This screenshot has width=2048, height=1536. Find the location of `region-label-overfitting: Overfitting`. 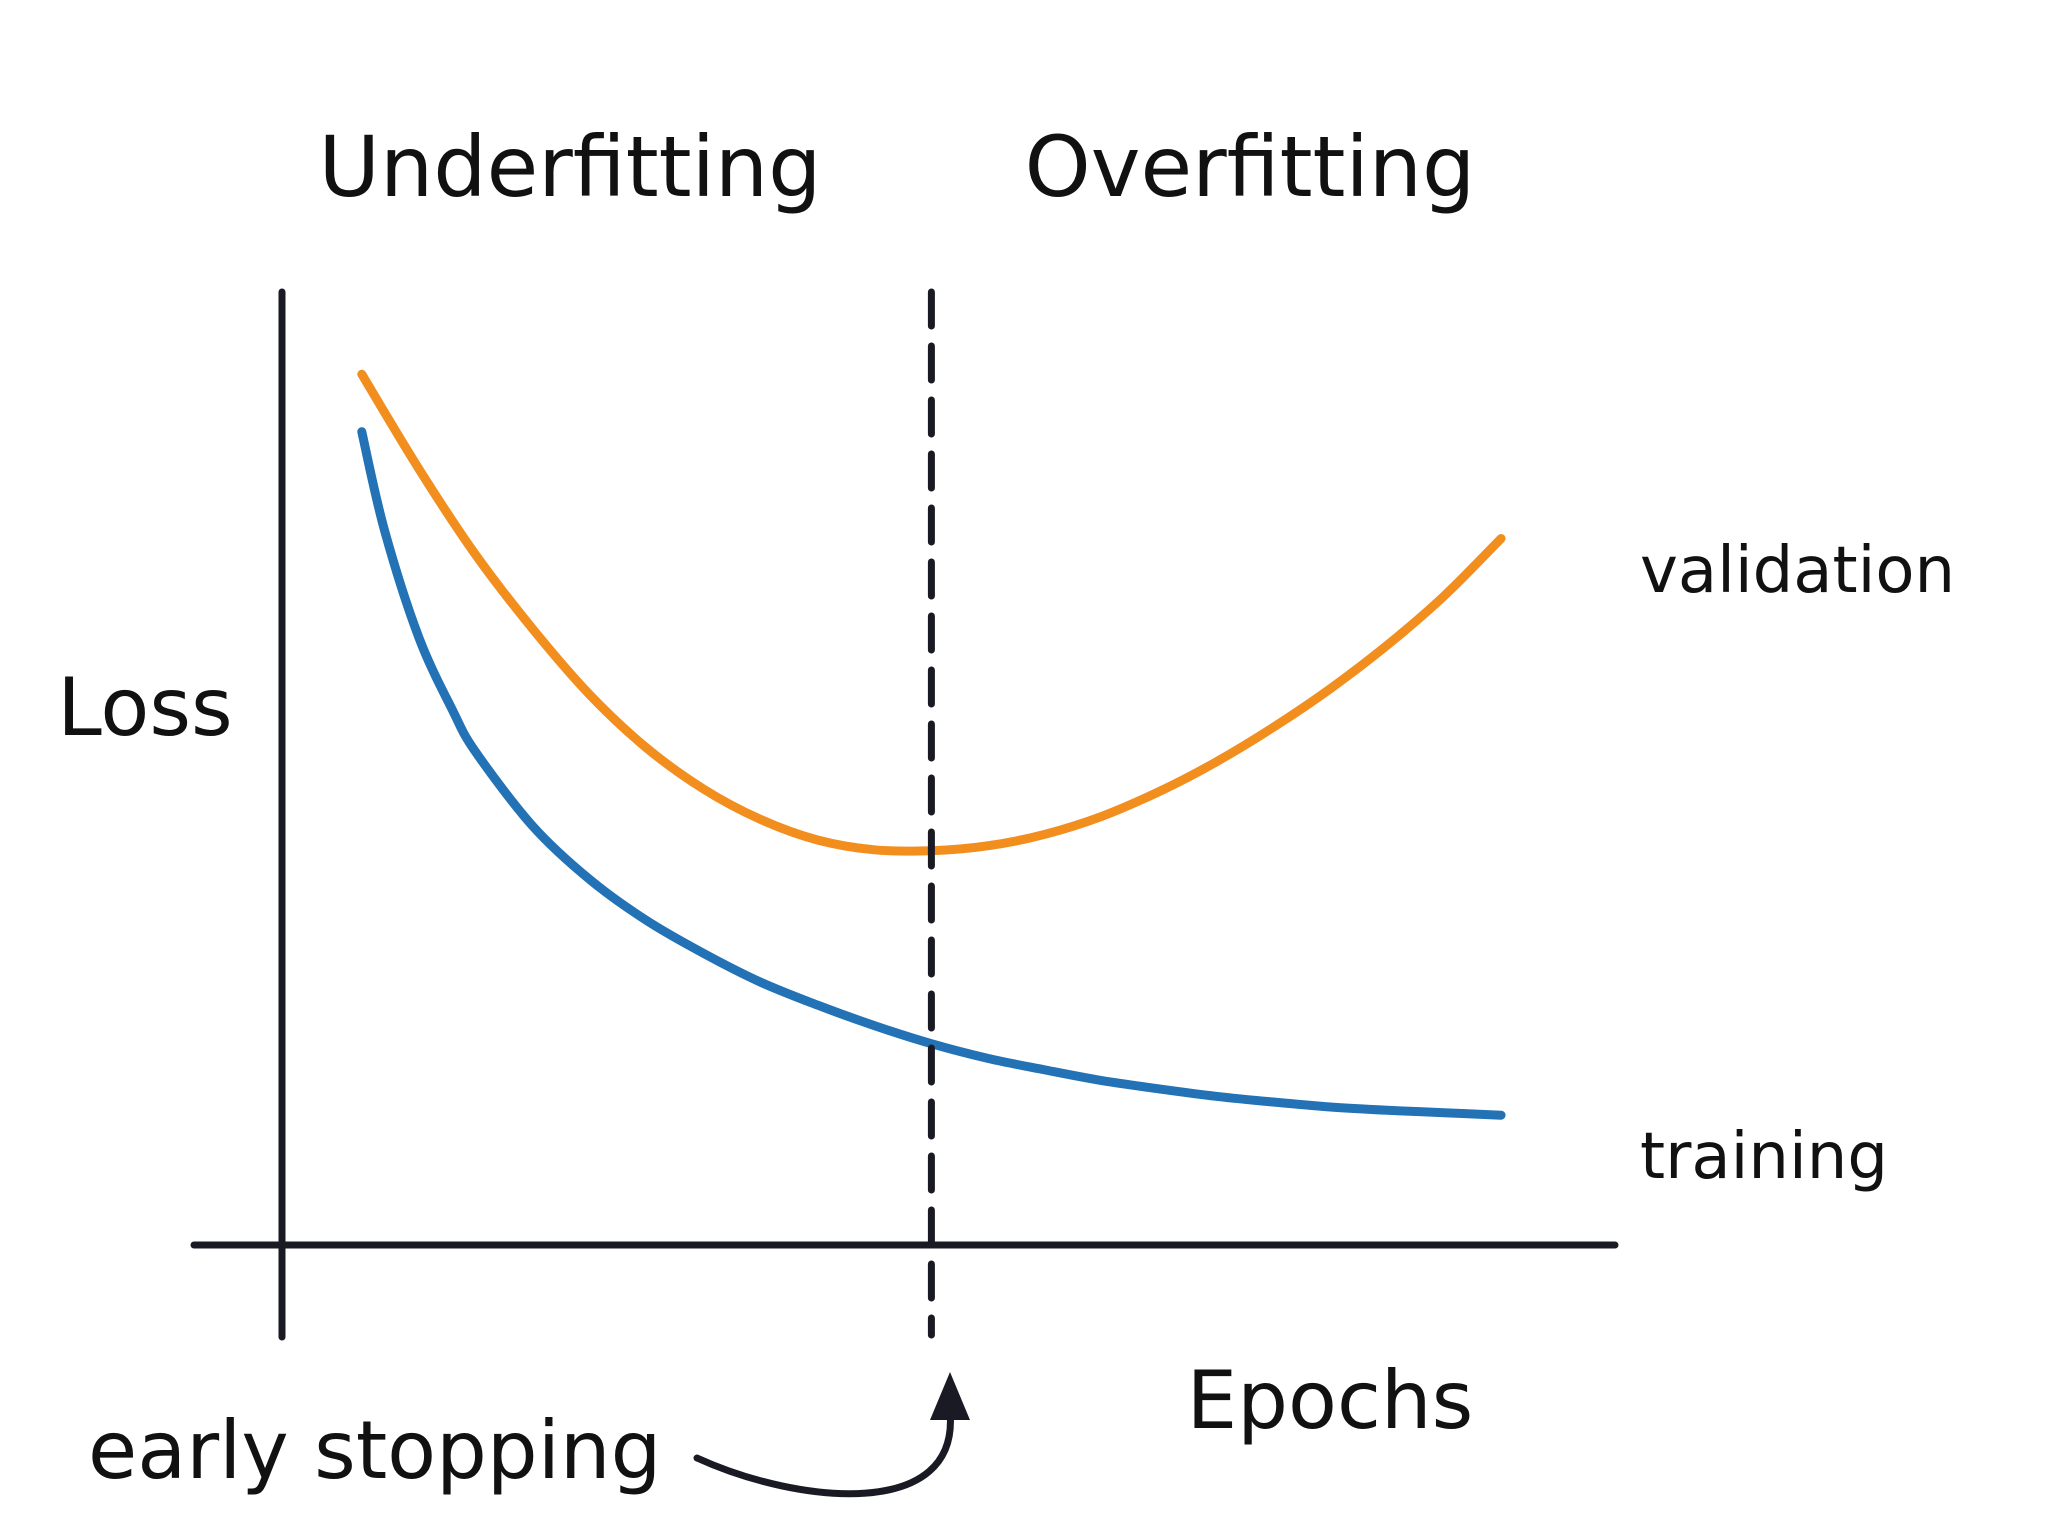

region-label-overfitting: Overfitting is located at coordinates (1250, 167).